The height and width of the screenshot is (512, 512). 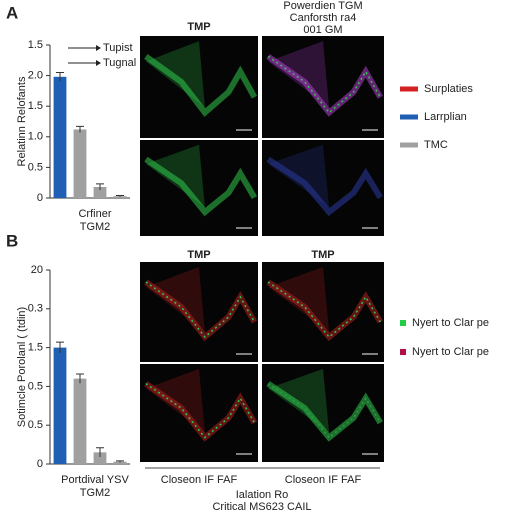 I want to click on image-title: 001 GM, so click(x=322, y=30).